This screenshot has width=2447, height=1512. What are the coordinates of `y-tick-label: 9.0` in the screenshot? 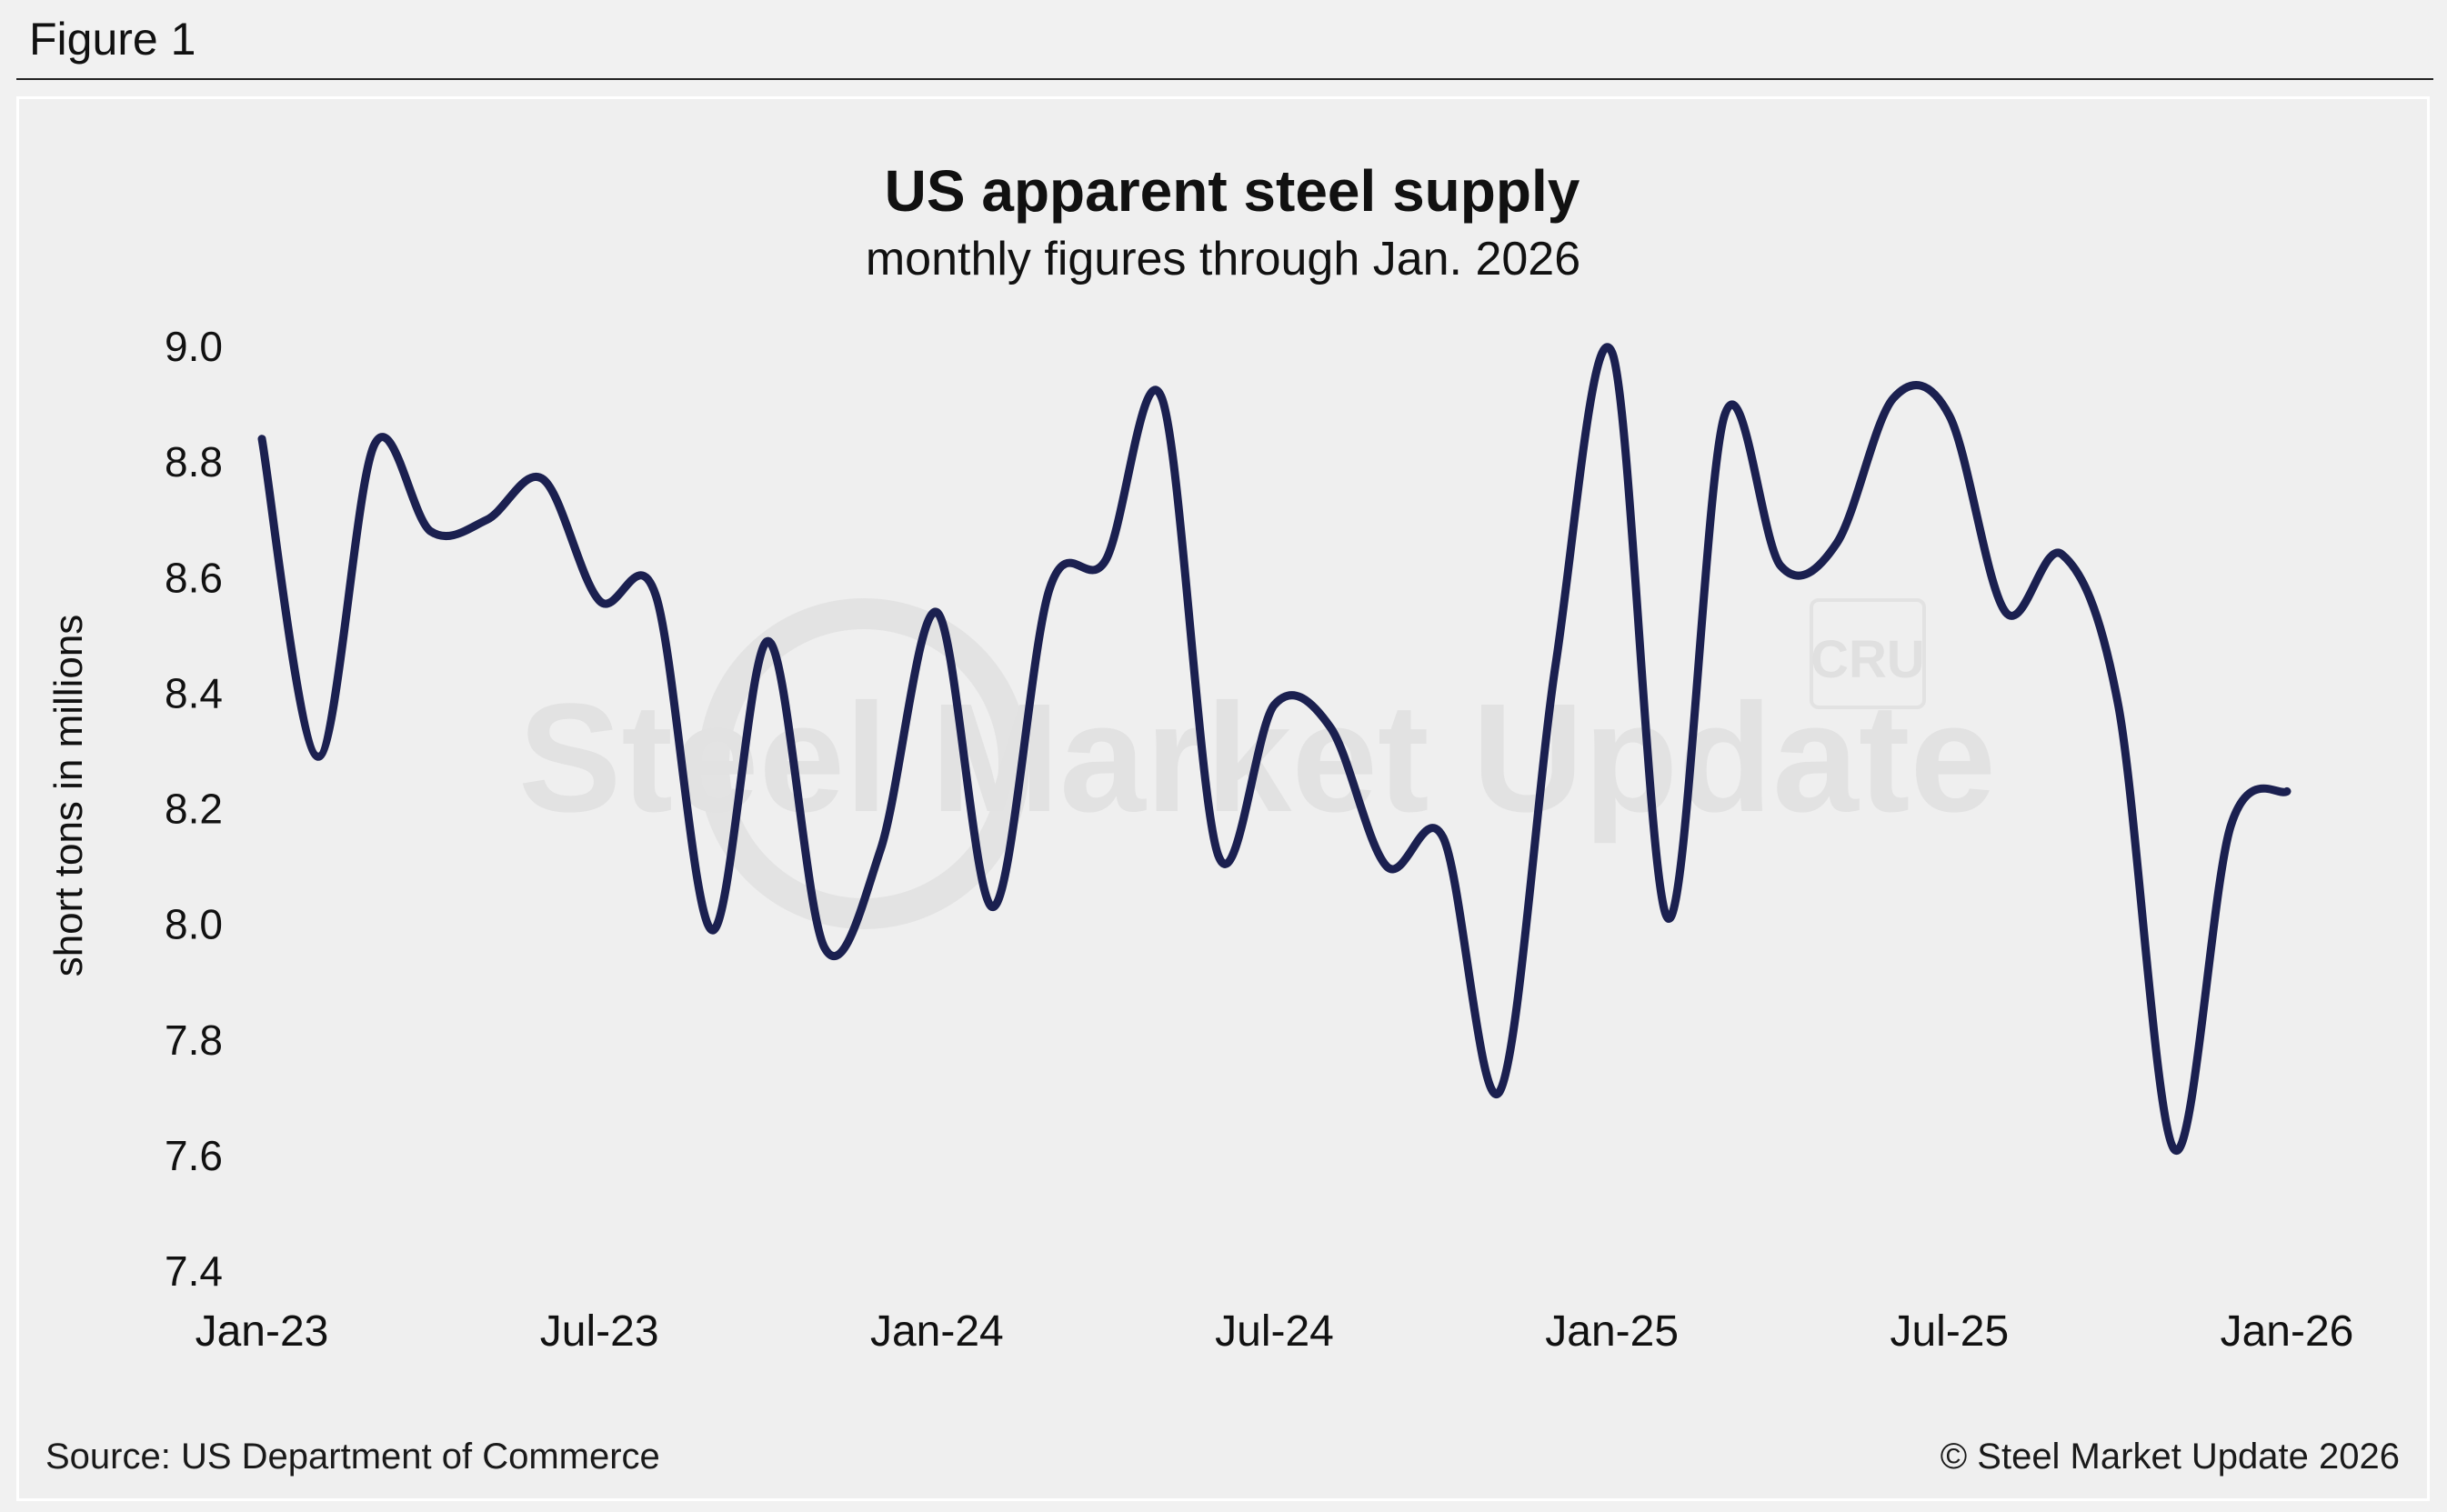 It's located at (194, 346).